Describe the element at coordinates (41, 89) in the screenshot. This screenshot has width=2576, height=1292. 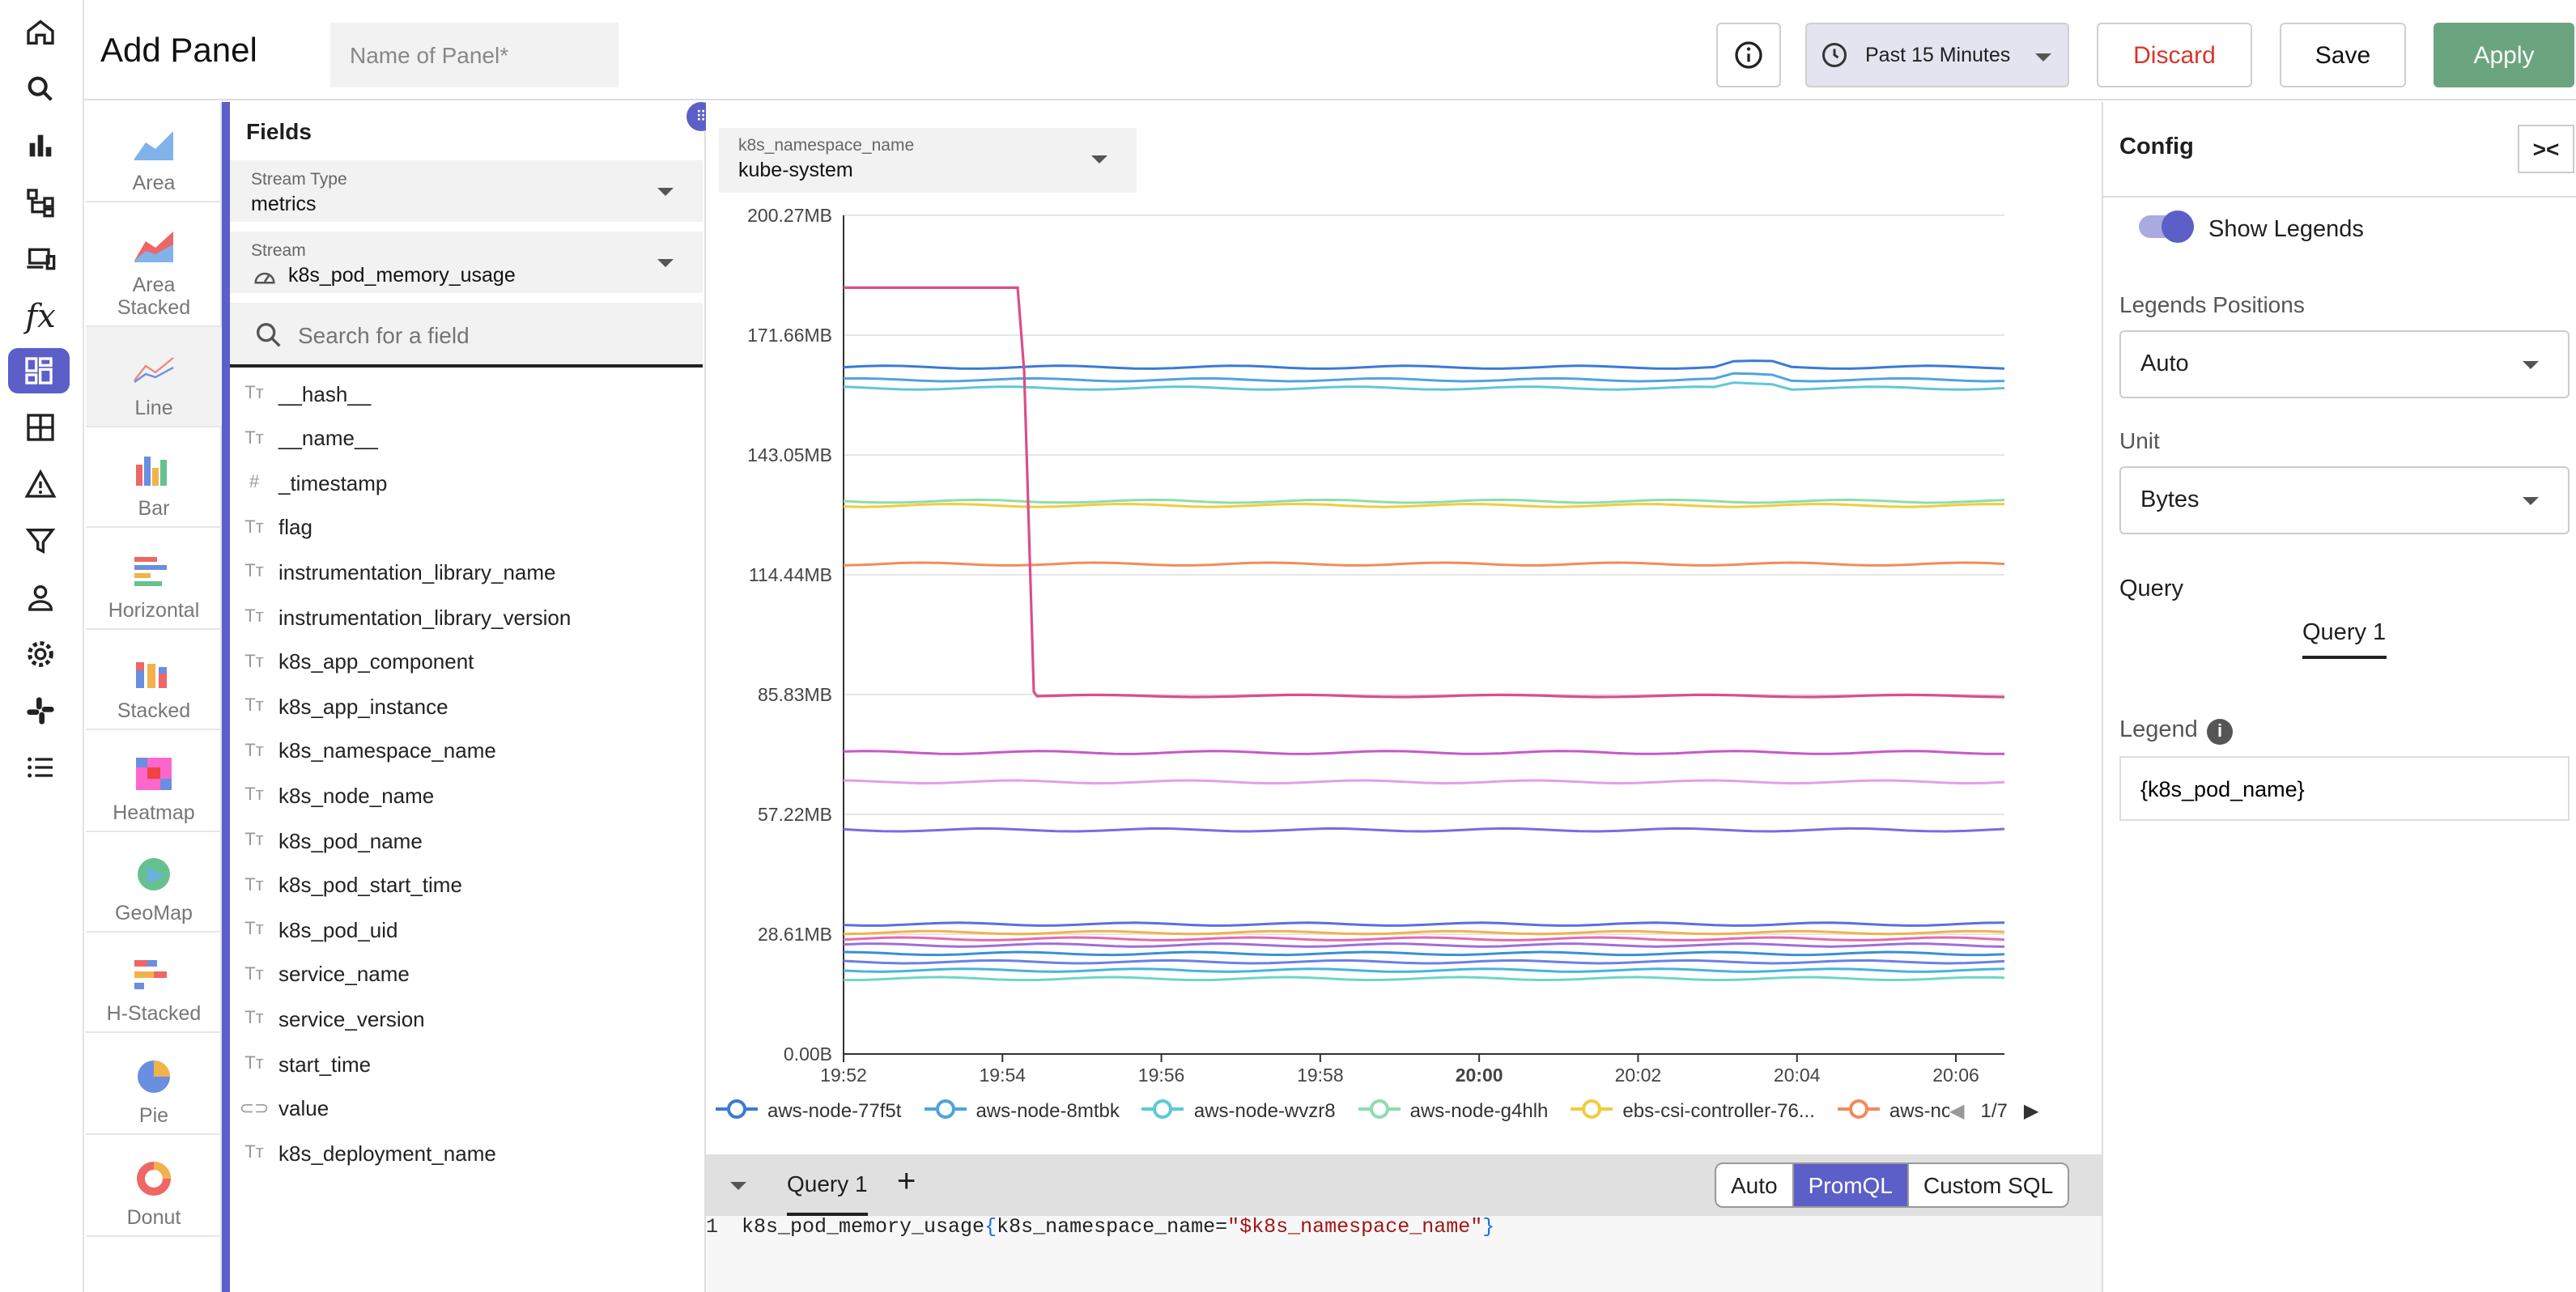
I see `search-icon` at that location.